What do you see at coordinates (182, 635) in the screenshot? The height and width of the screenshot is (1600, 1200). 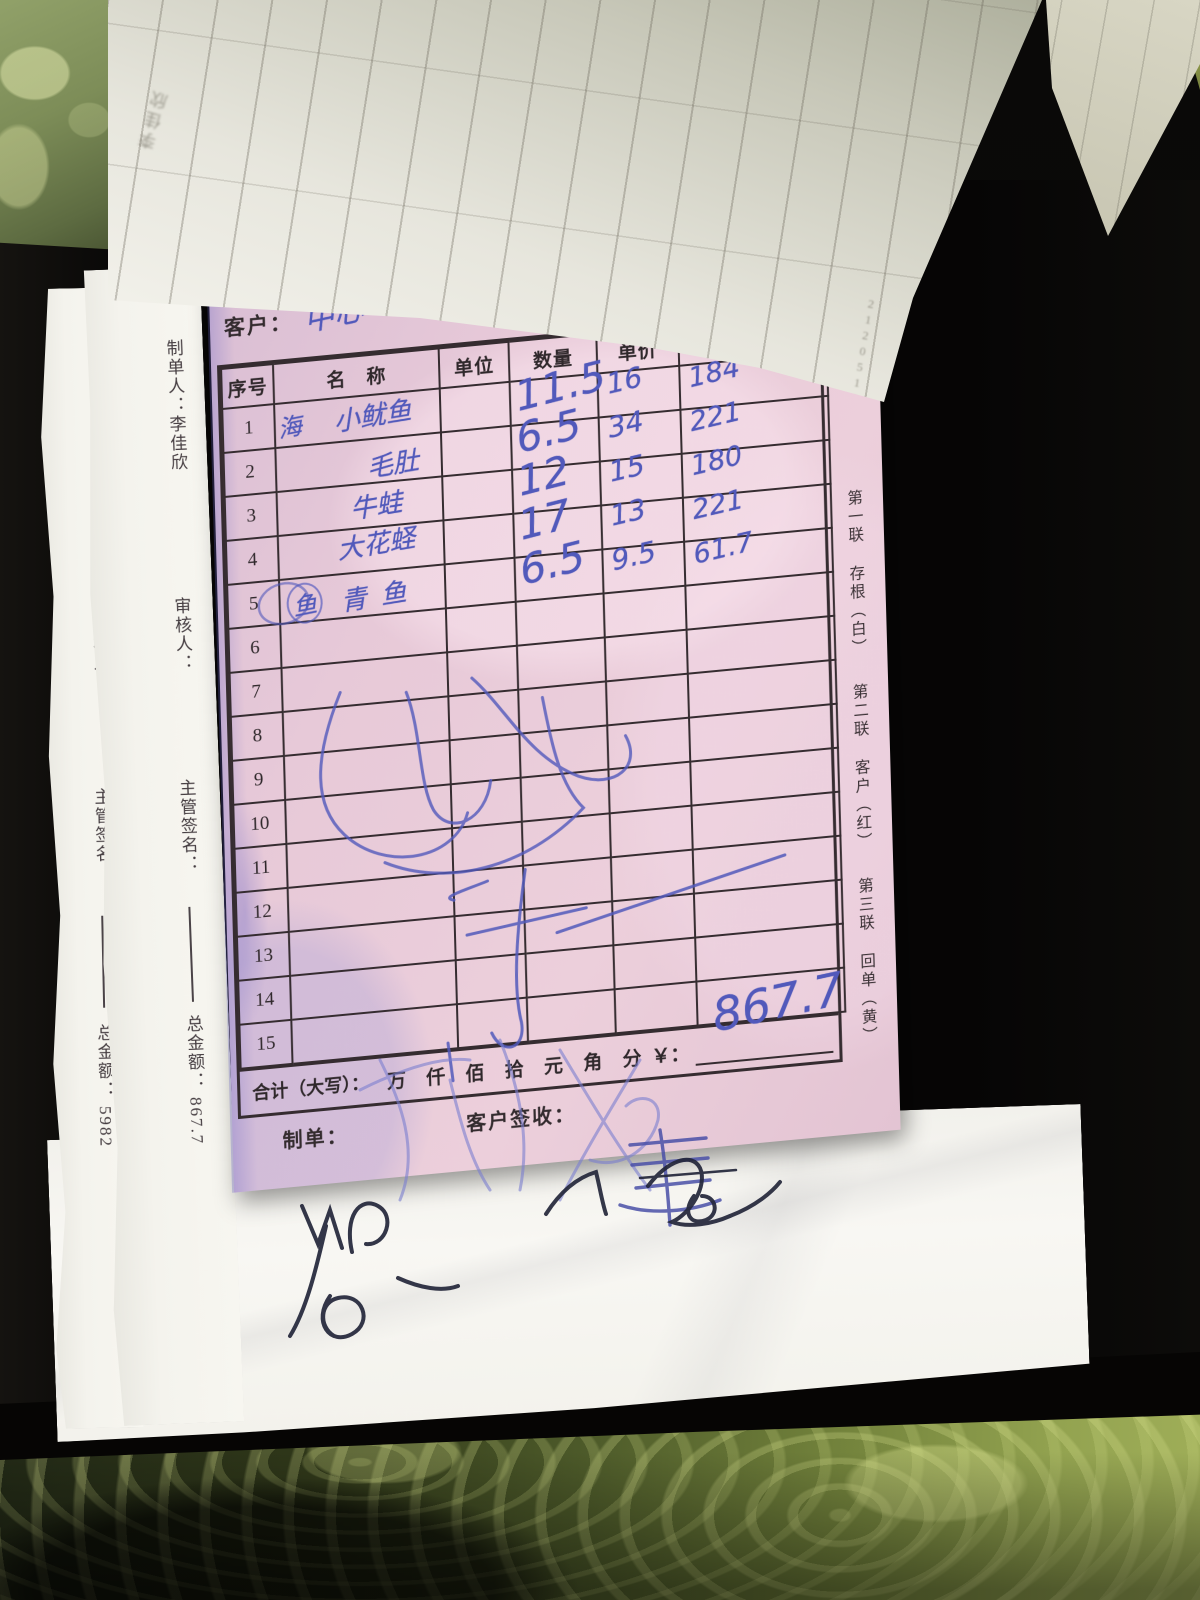 I see `inner-auditor-label: 审核人：` at bounding box center [182, 635].